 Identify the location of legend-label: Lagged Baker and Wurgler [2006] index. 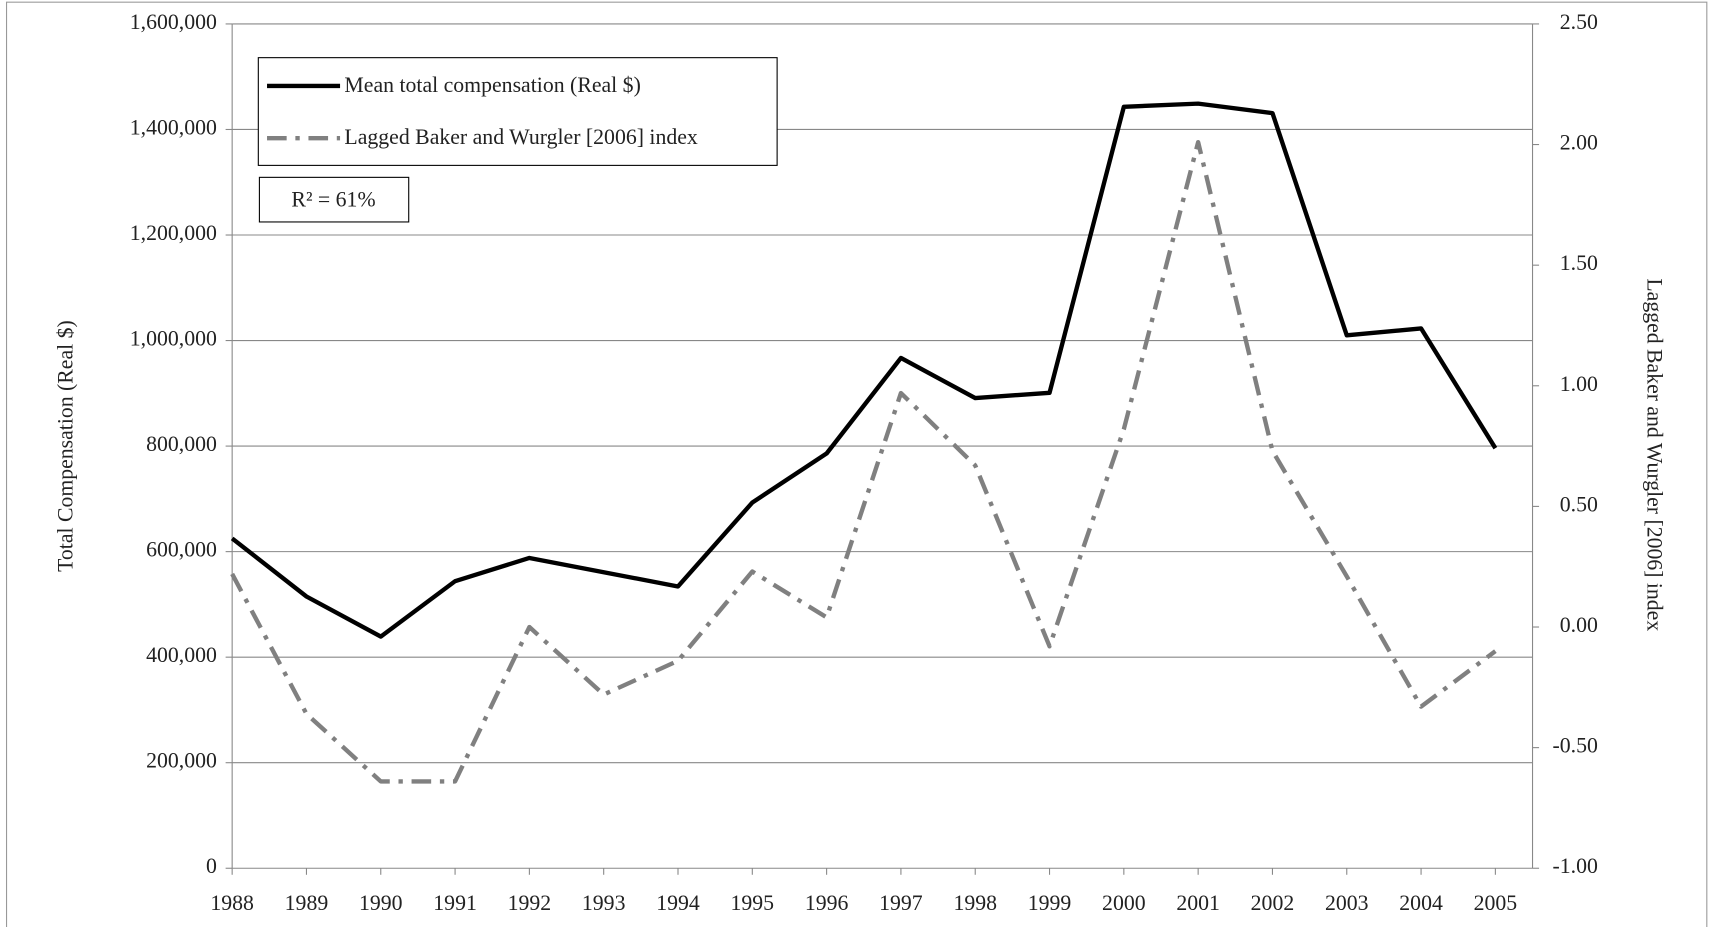
(521, 137).